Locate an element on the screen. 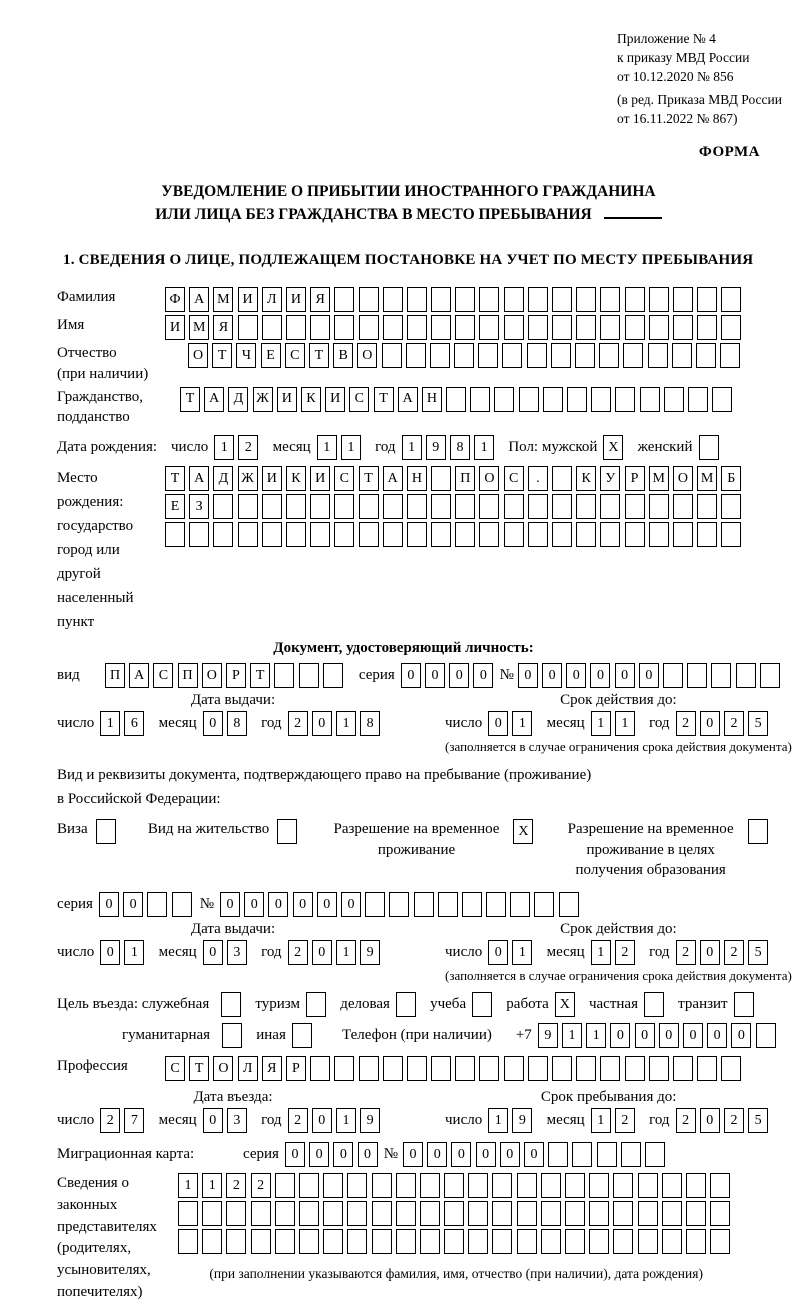 This screenshot has width=800, height=1304. char-cell: 2 is located at coordinates (624, 1121).